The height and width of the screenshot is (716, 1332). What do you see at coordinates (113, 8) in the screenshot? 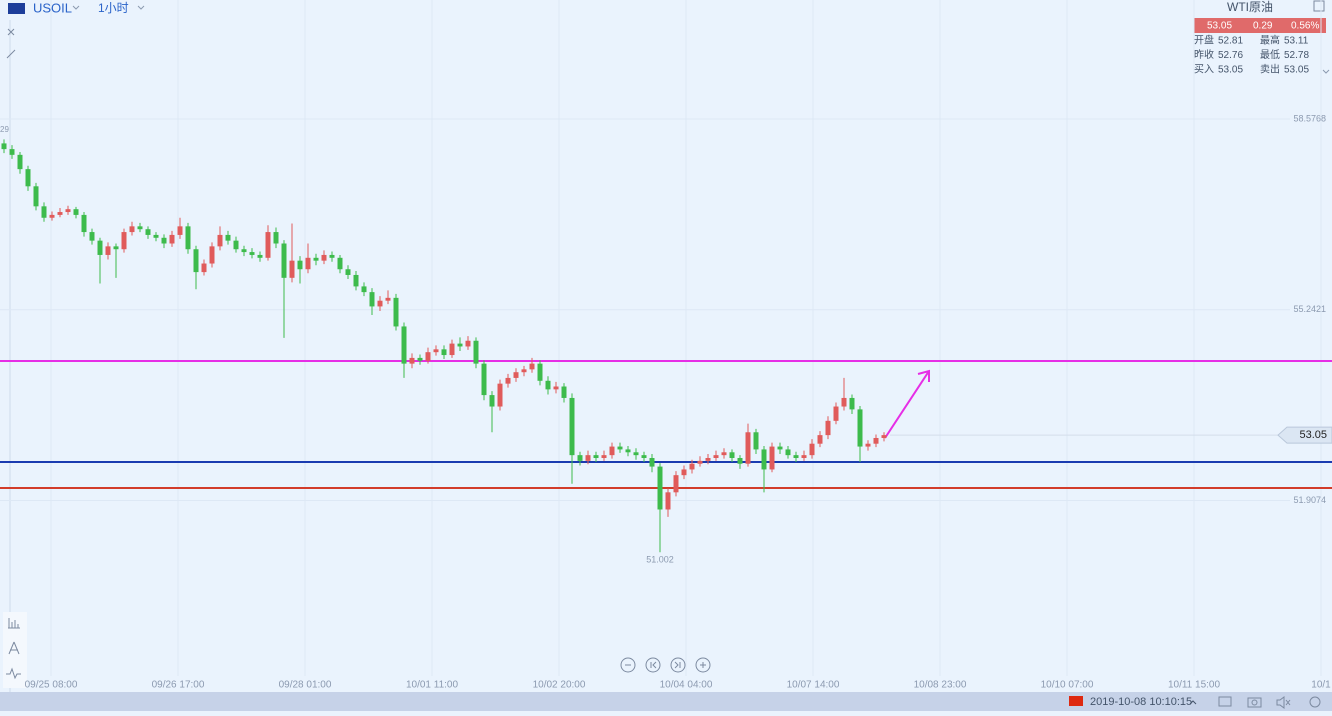
I see `interval: 1小时` at bounding box center [113, 8].